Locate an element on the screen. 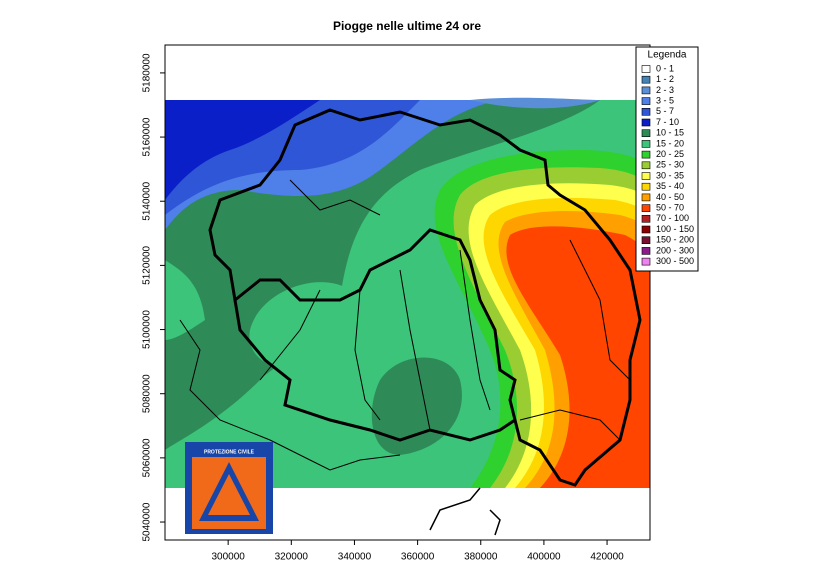 Image resolution: width=820 pixels, height=581 pixels. x-tick-label: 380000 is located at coordinates (481, 557).